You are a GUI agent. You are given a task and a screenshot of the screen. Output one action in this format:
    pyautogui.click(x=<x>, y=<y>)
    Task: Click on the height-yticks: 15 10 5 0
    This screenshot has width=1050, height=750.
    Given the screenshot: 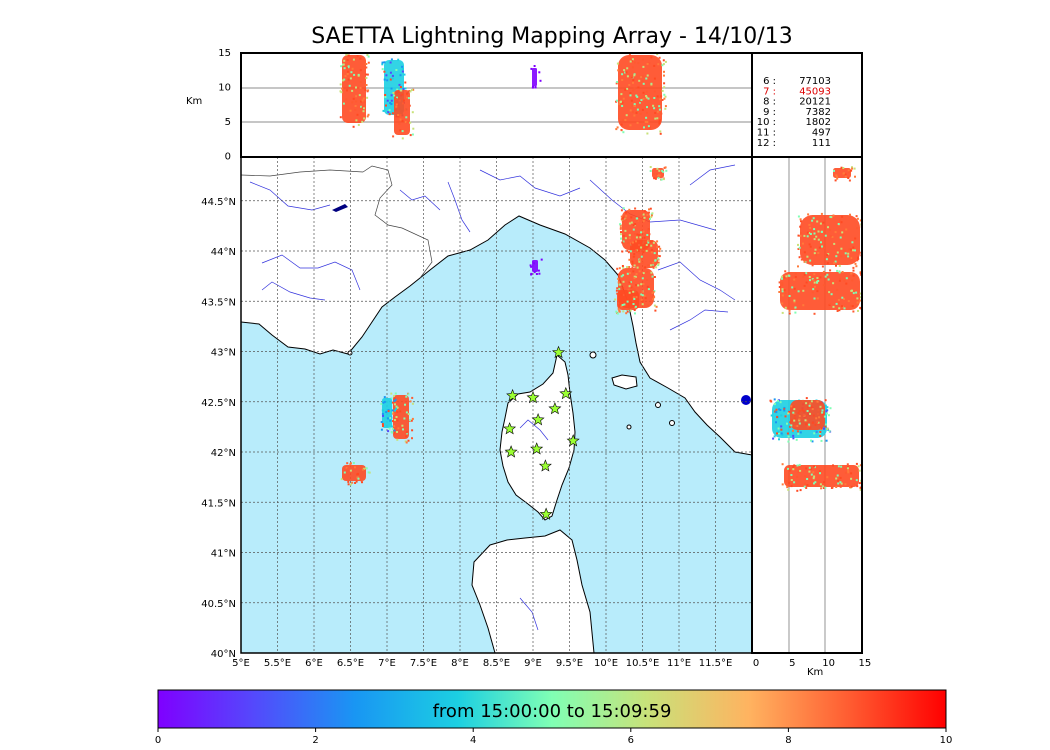 What is the action you would take?
    pyautogui.click(x=224, y=105)
    